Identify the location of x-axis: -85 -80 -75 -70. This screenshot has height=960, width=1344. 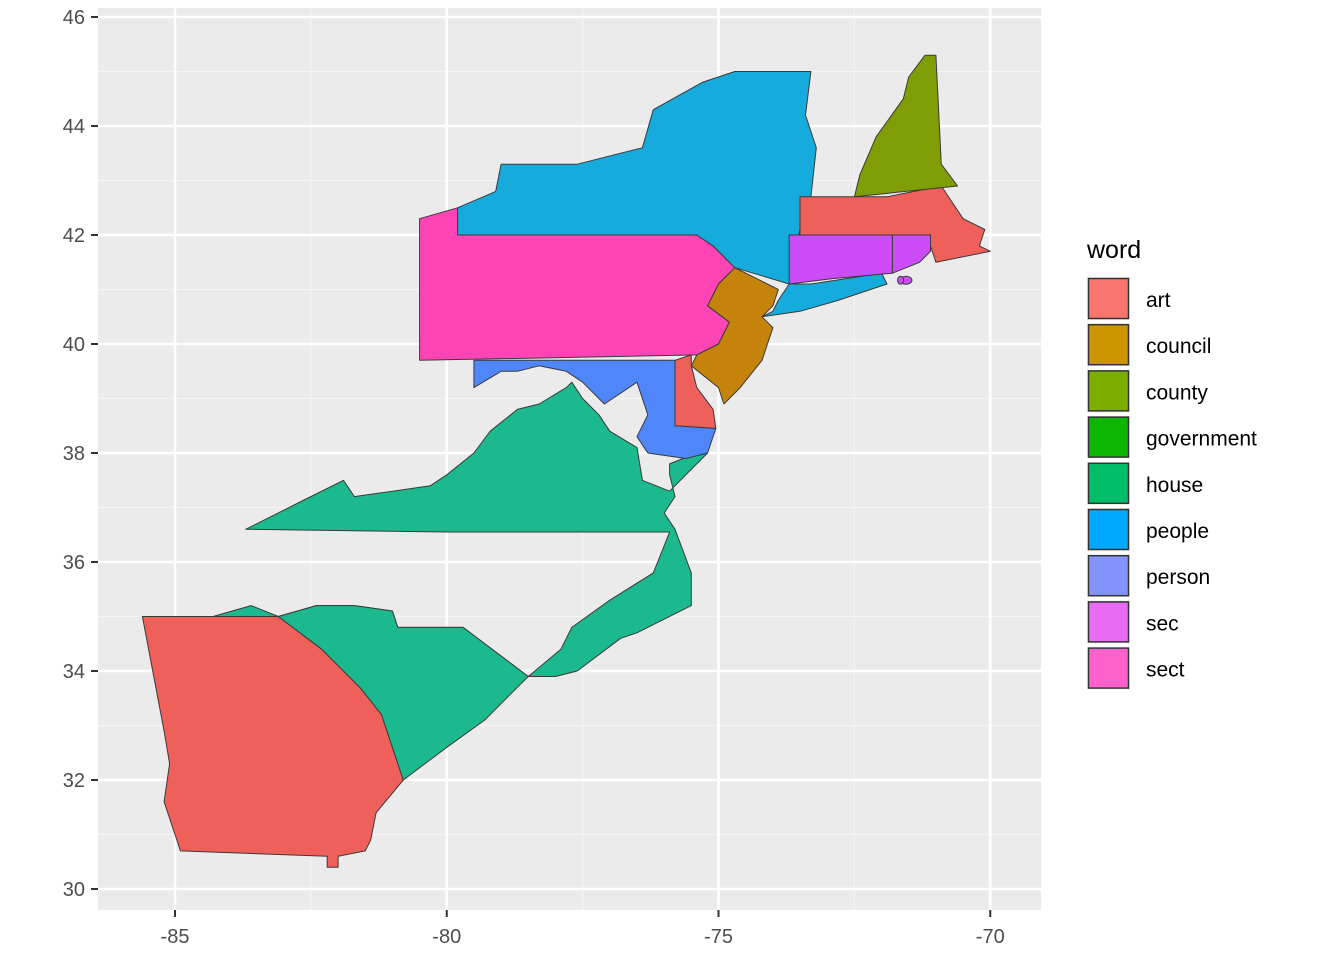
(583, 929).